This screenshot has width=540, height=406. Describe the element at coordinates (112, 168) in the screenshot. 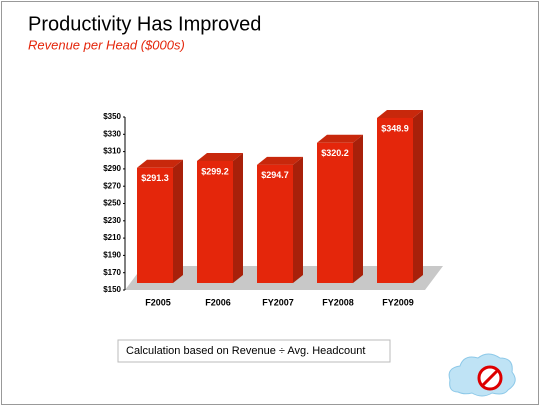

I see `y-tick-label: $290` at that location.